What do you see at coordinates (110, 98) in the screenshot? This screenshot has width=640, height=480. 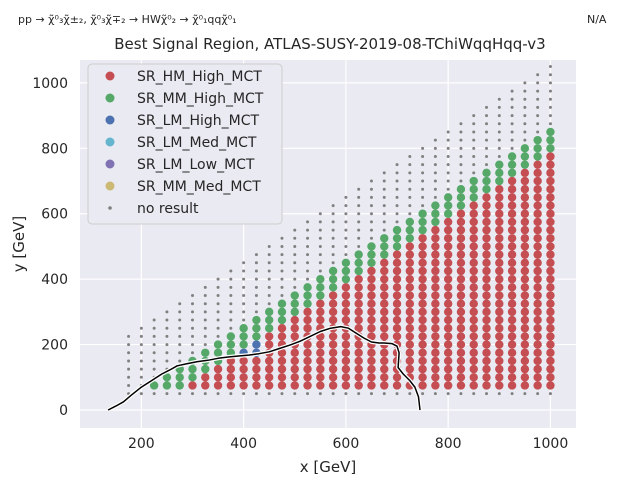 I see `legend-sr-mm-high-mct-marker` at bounding box center [110, 98].